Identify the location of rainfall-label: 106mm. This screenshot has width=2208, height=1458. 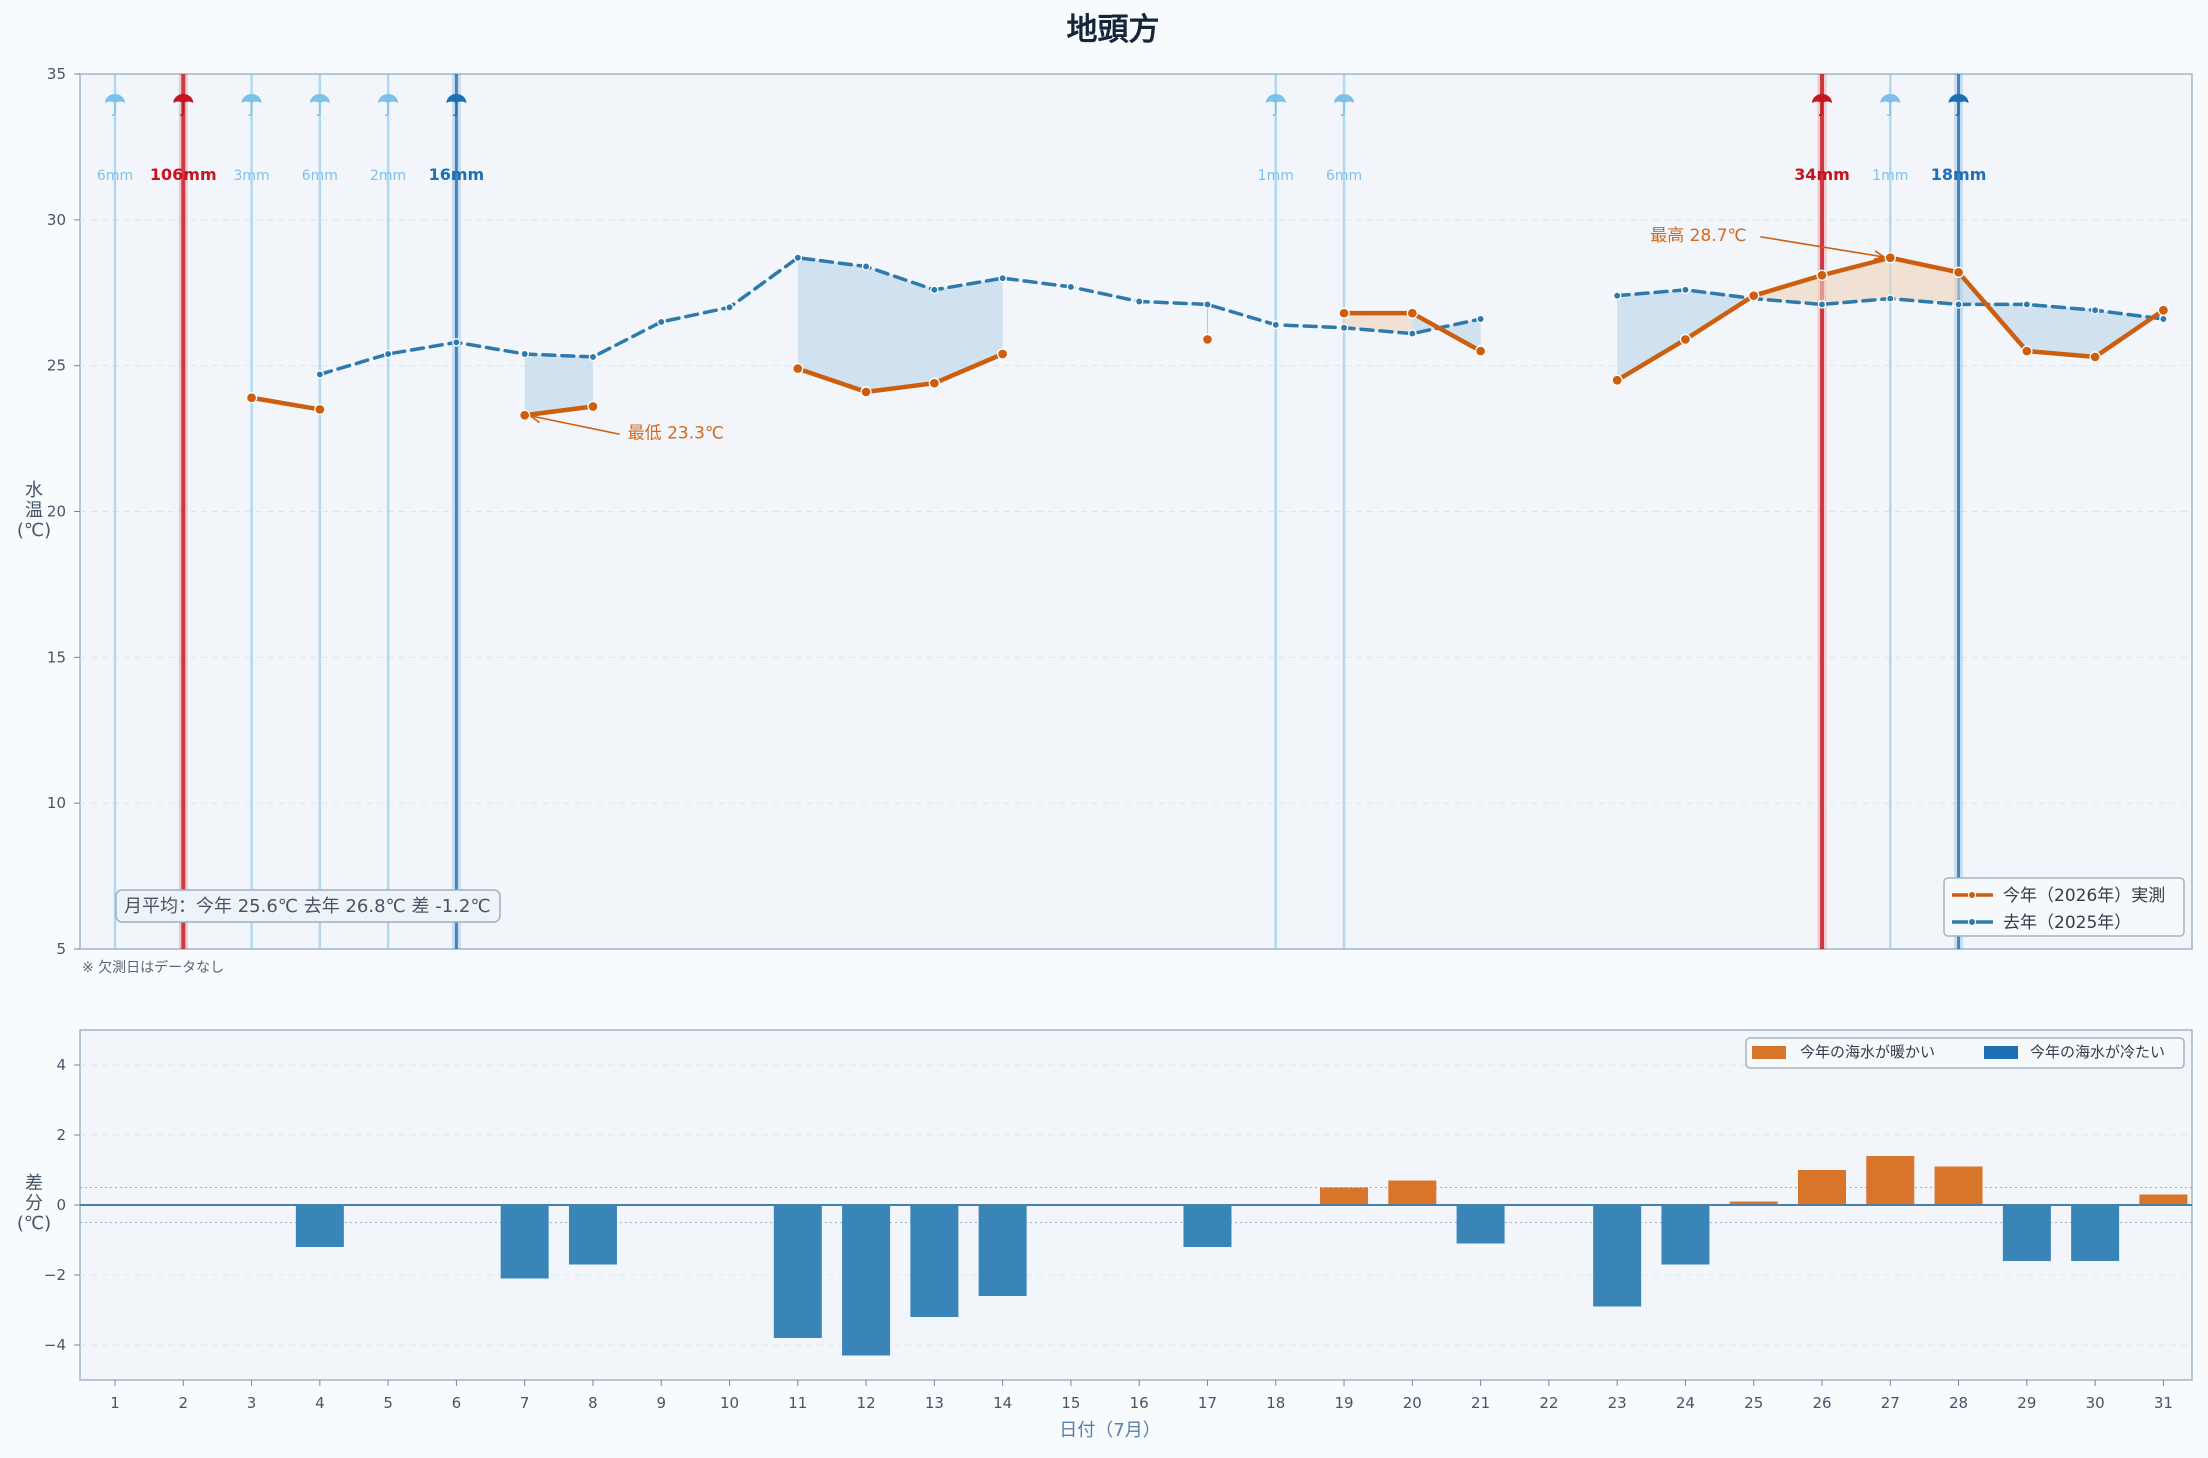
(183, 174).